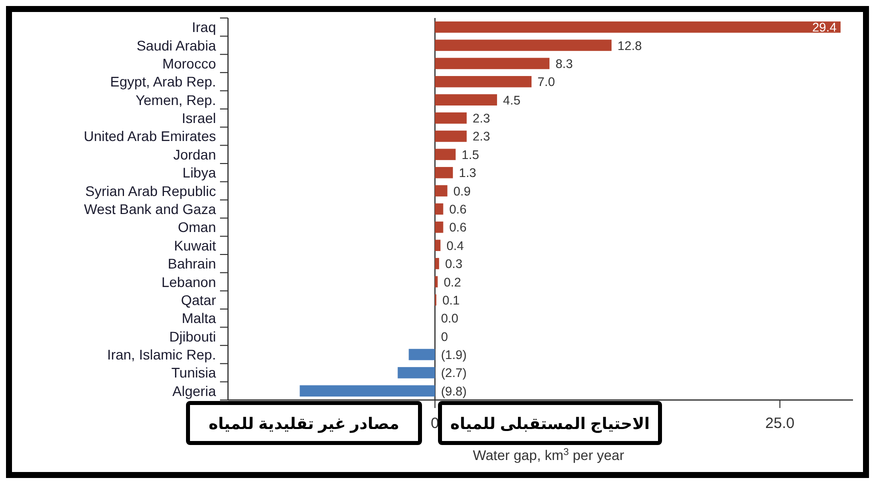 This screenshot has height=484, width=875. Describe the element at coordinates (150, 136) in the screenshot. I see `y-tick-label: United Arab Emirates` at that location.